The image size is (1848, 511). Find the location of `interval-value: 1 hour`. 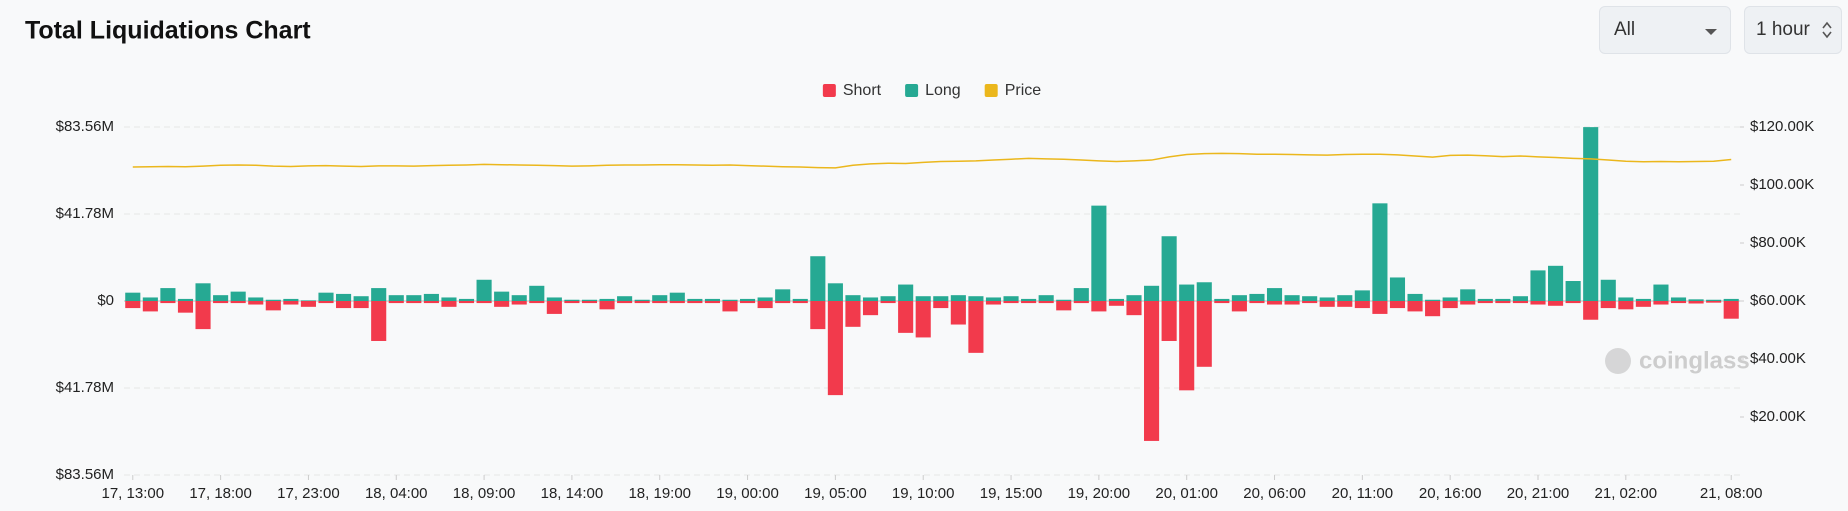

interval-value: 1 hour is located at coordinates (1783, 29).